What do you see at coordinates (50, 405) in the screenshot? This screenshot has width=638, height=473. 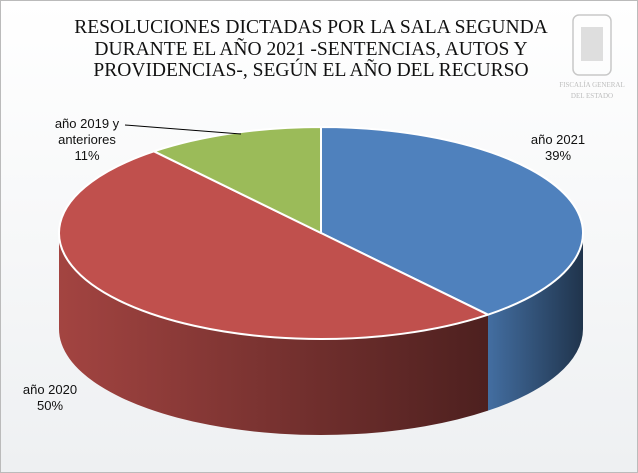 I see `label-value: 50%` at bounding box center [50, 405].